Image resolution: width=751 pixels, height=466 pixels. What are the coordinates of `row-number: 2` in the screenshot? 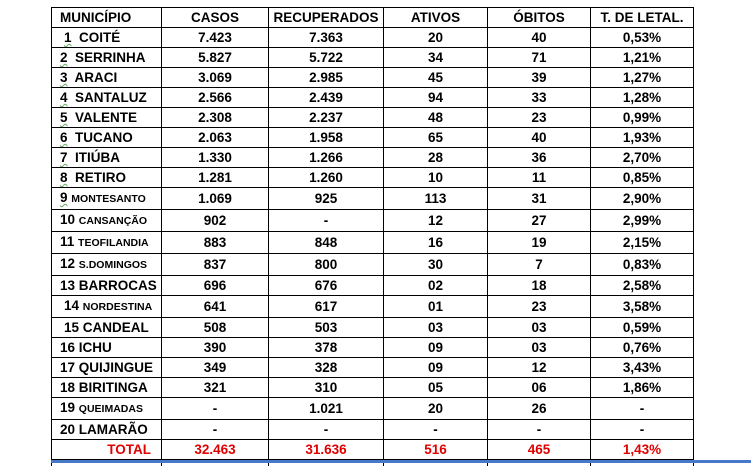 It's located at (64, 57).